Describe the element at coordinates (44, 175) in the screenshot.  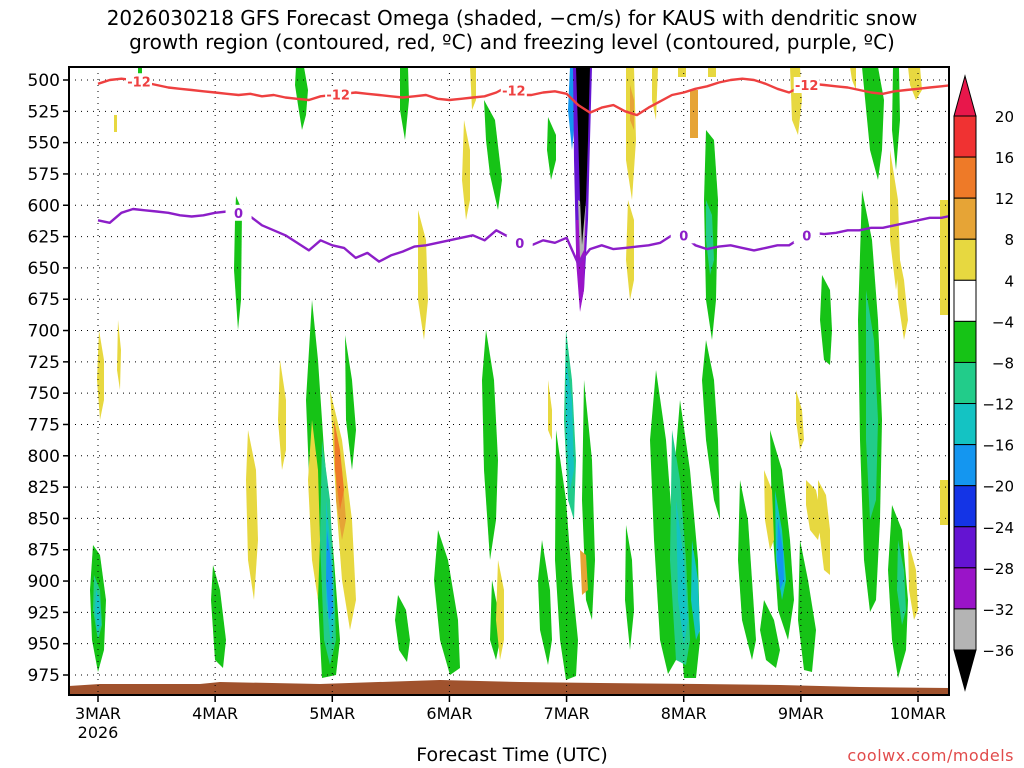
I see `y-tick-label: 575` at that location.